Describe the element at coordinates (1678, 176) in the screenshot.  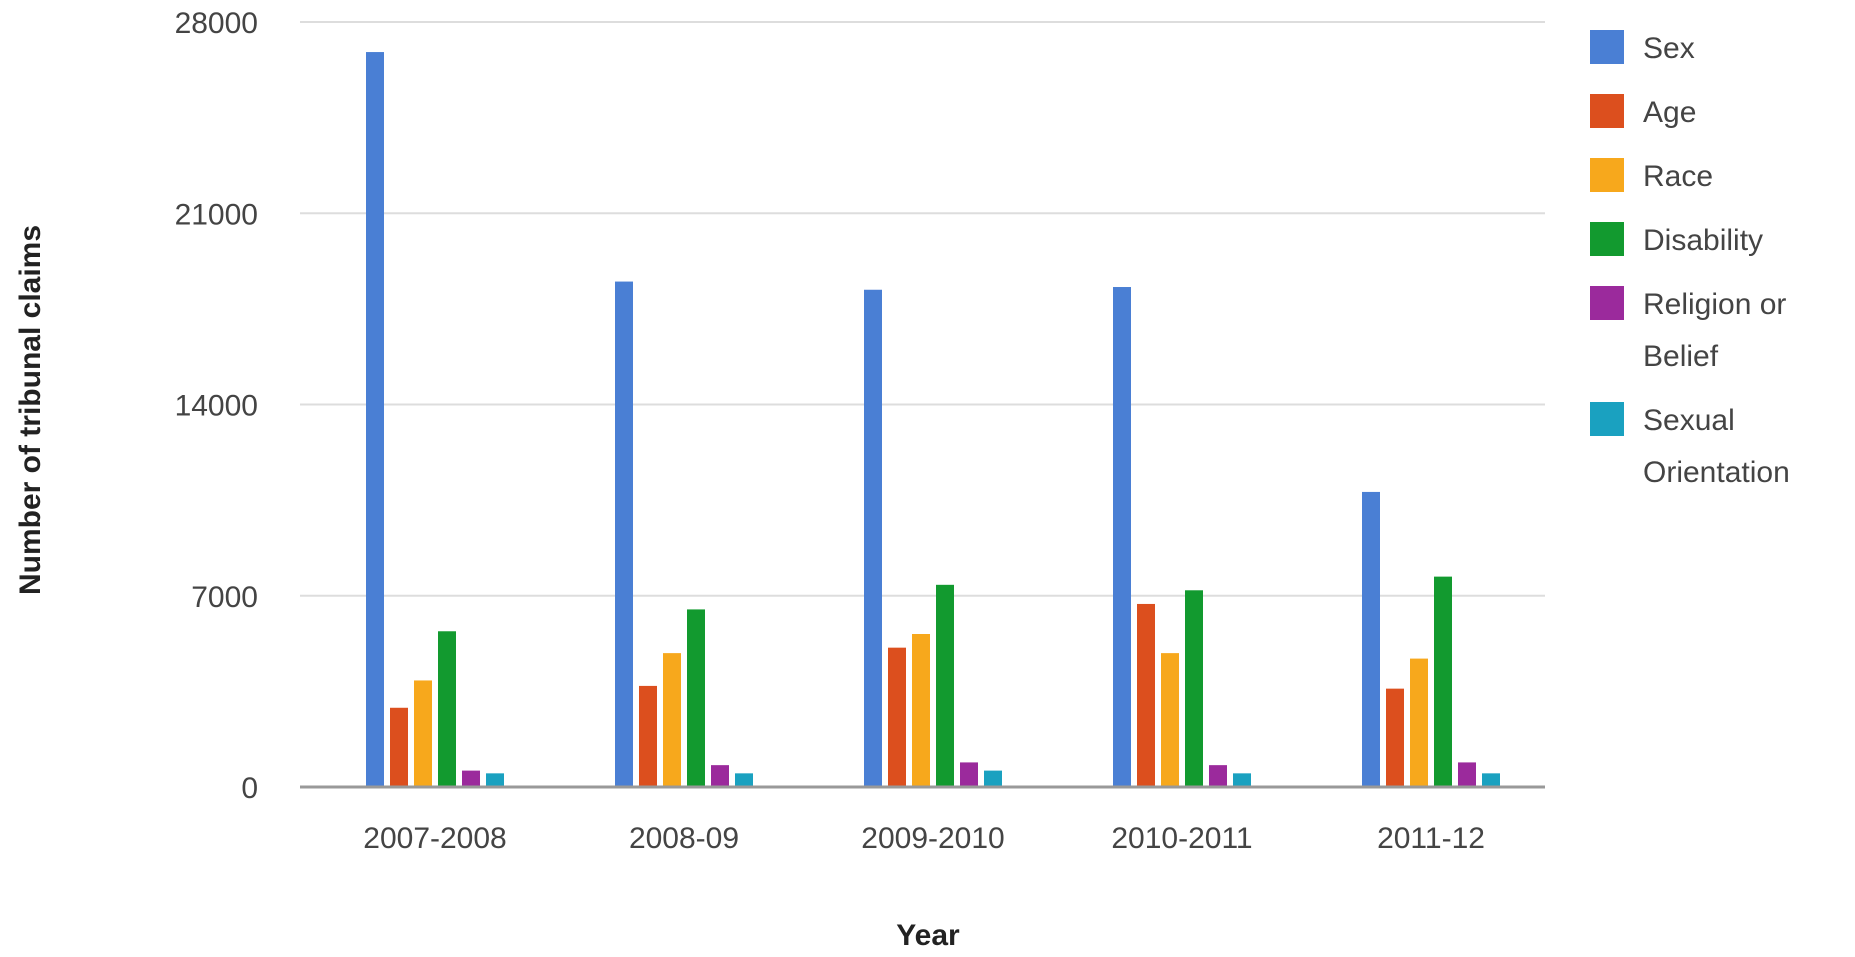
I see `legend-label: Race` at that location.